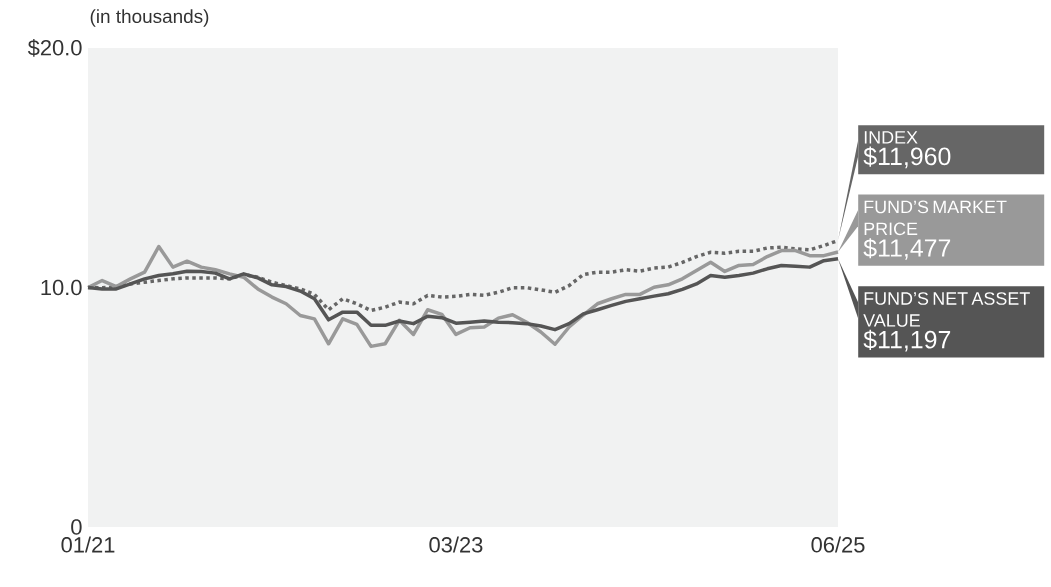  I want to click on y-tick-label: 10.0, so click(61, 287).